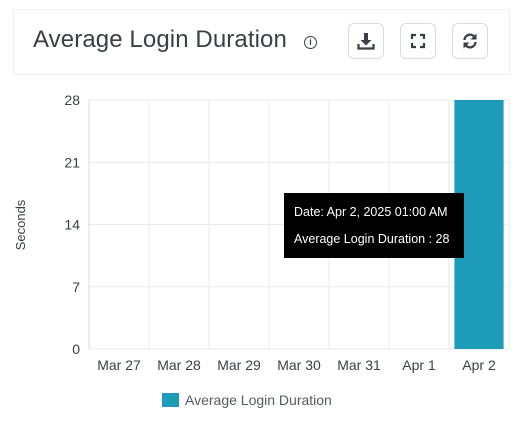 The height and width of the screenshot is (425, 519). What do you see at coordinates (299, 365) in the screenshot?
I see `x-tick-label: Mar 30` at bounding box center [299, 365].